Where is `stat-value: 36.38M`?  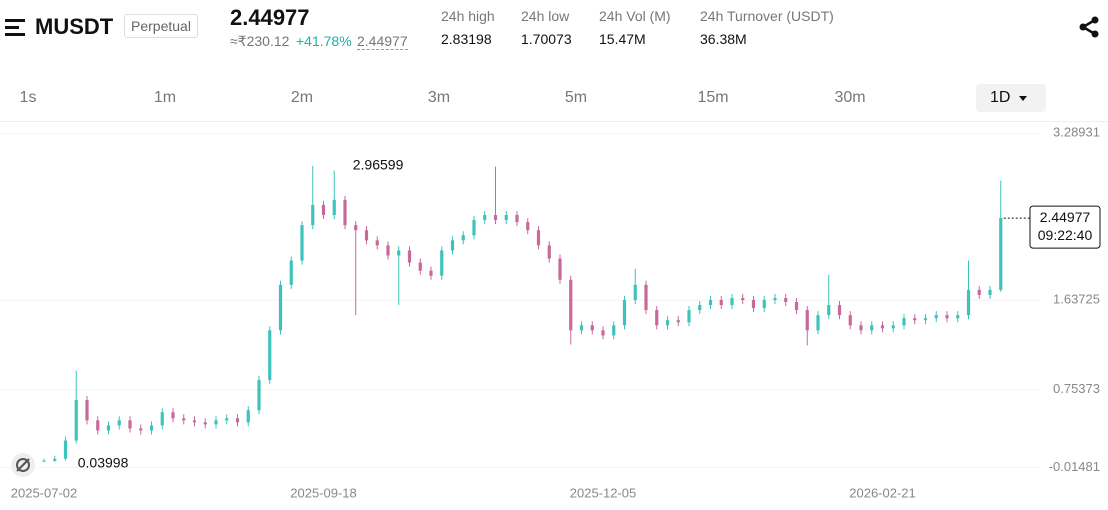
stat-value: 36.38M is located at coordinates (723, 39).